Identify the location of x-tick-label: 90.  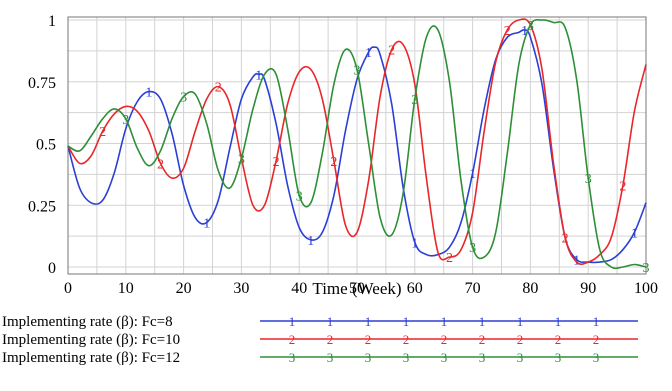
(588, 288).